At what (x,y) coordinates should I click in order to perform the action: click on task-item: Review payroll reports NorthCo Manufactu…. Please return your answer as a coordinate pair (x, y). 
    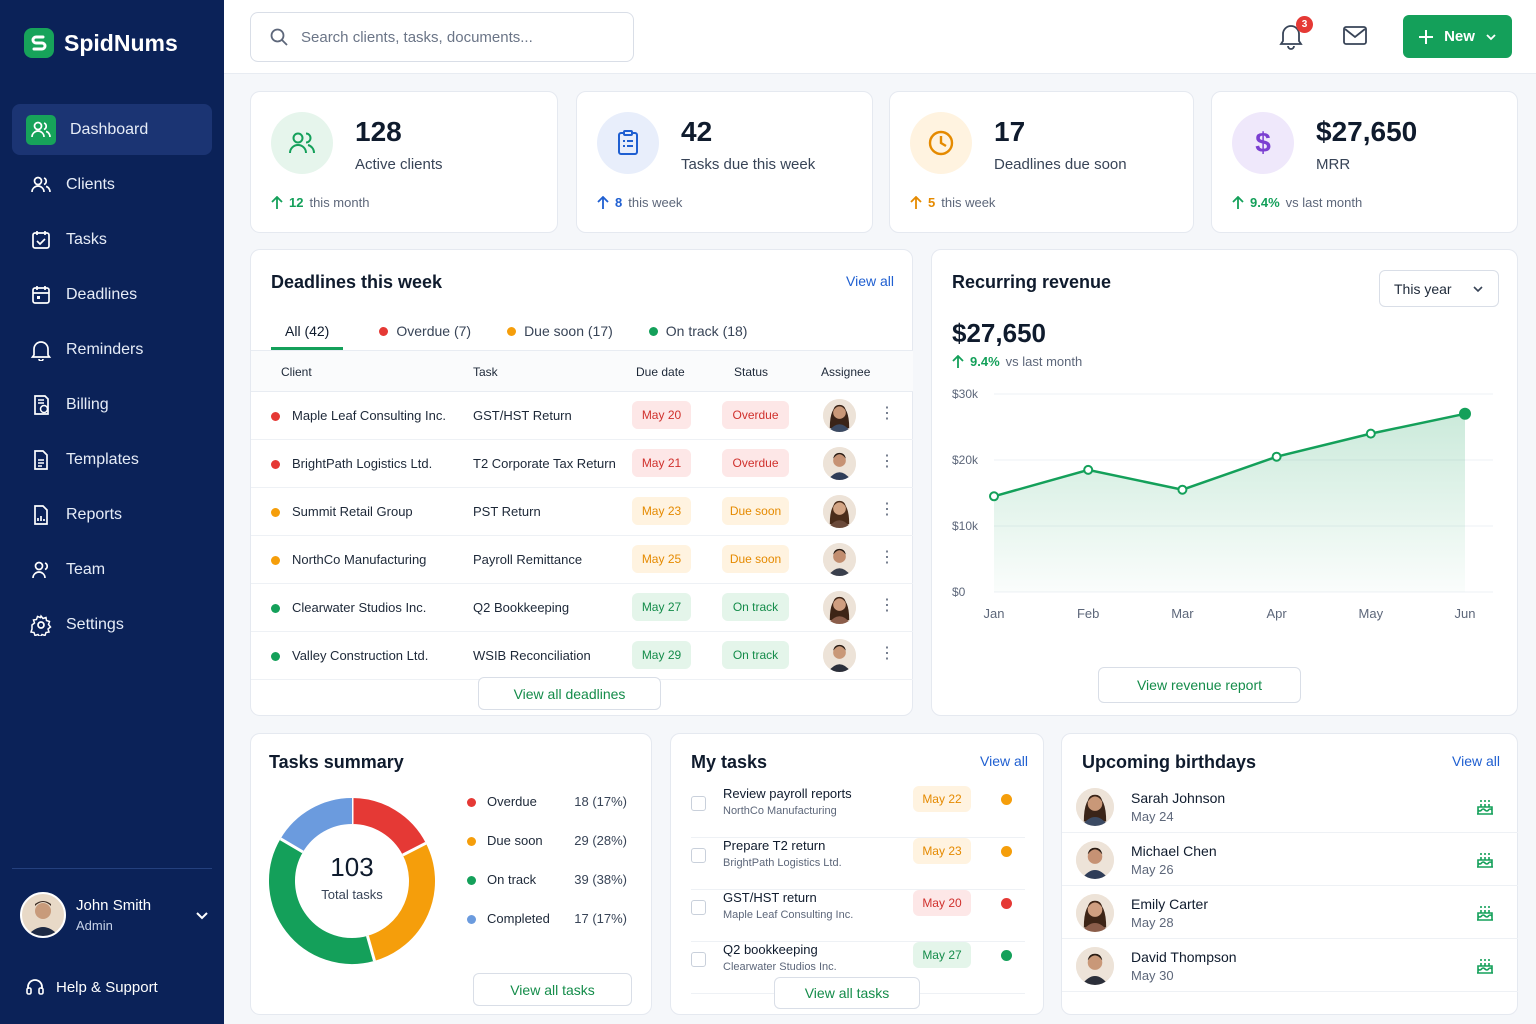
    Looking at the image, I should click on (858, 812).